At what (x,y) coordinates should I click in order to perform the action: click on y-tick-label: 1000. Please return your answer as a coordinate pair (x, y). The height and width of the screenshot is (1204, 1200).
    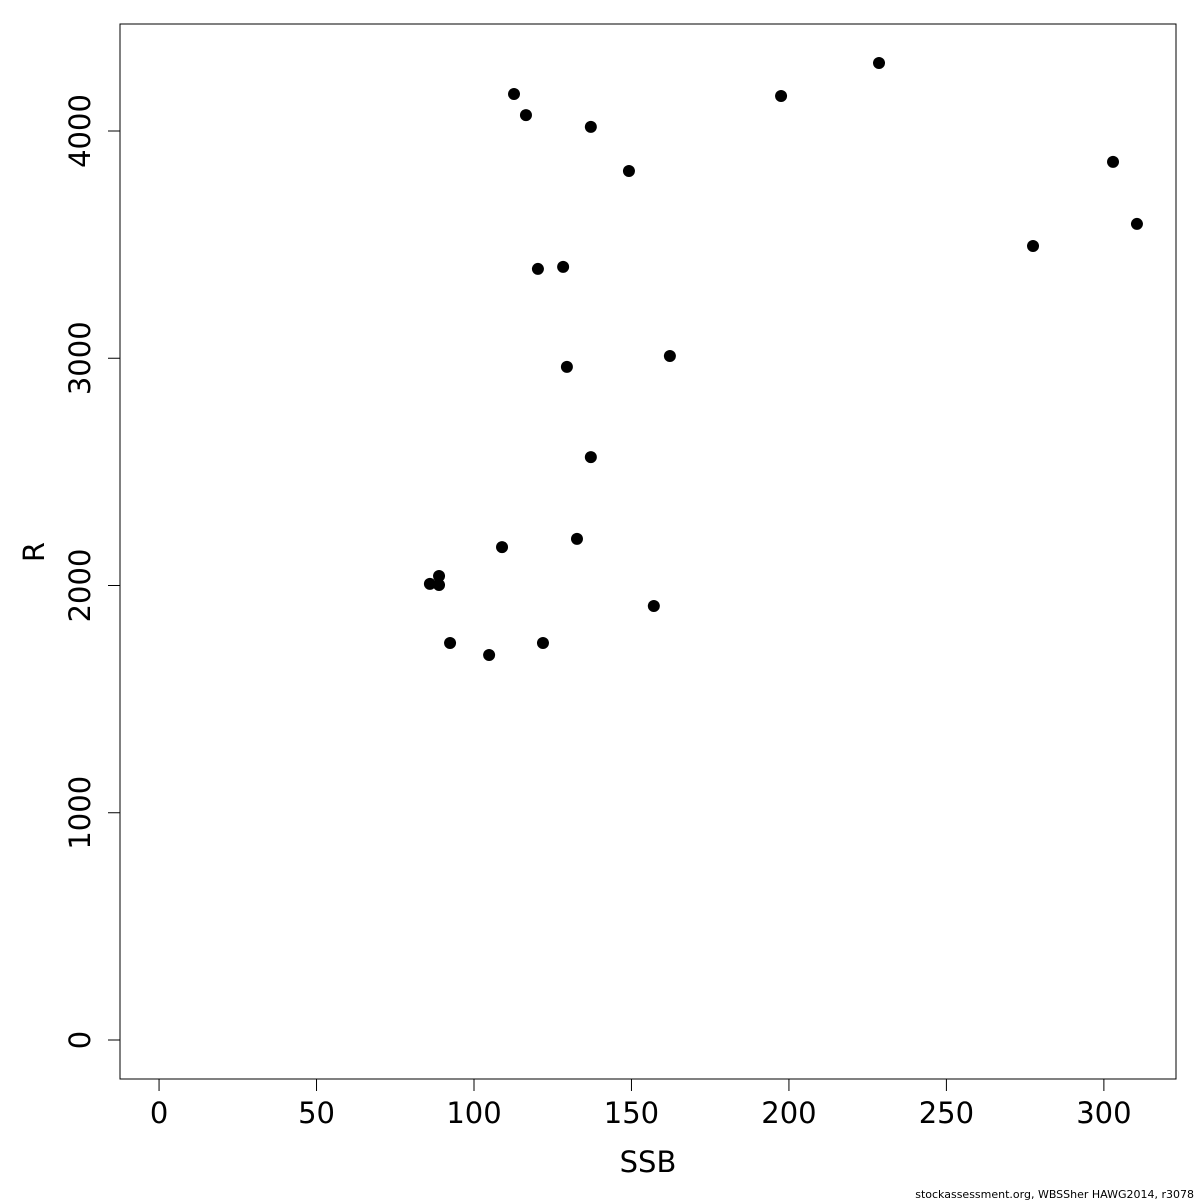
    Looking at the image, I should click on (80, 813).